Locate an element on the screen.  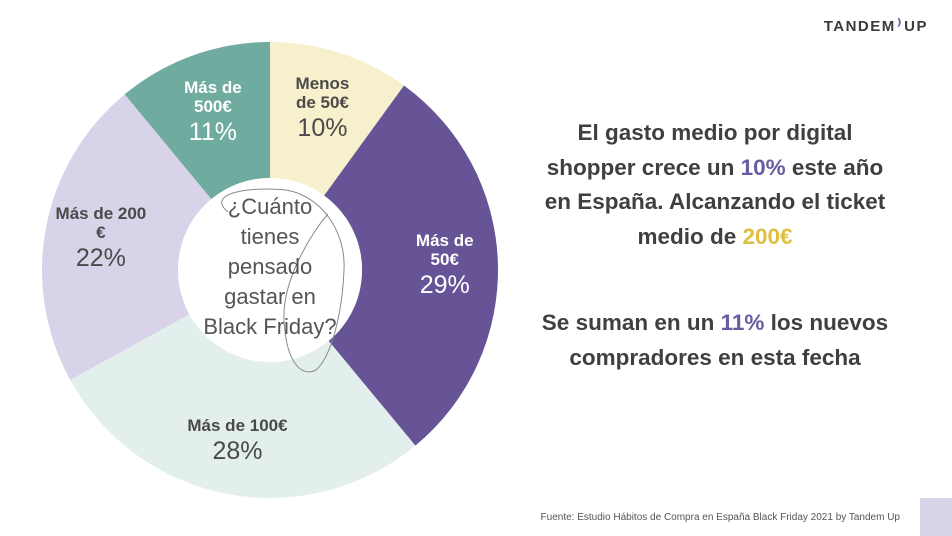
slice-label: Menos de 50€ 10% is located at coordinates (323, 108).